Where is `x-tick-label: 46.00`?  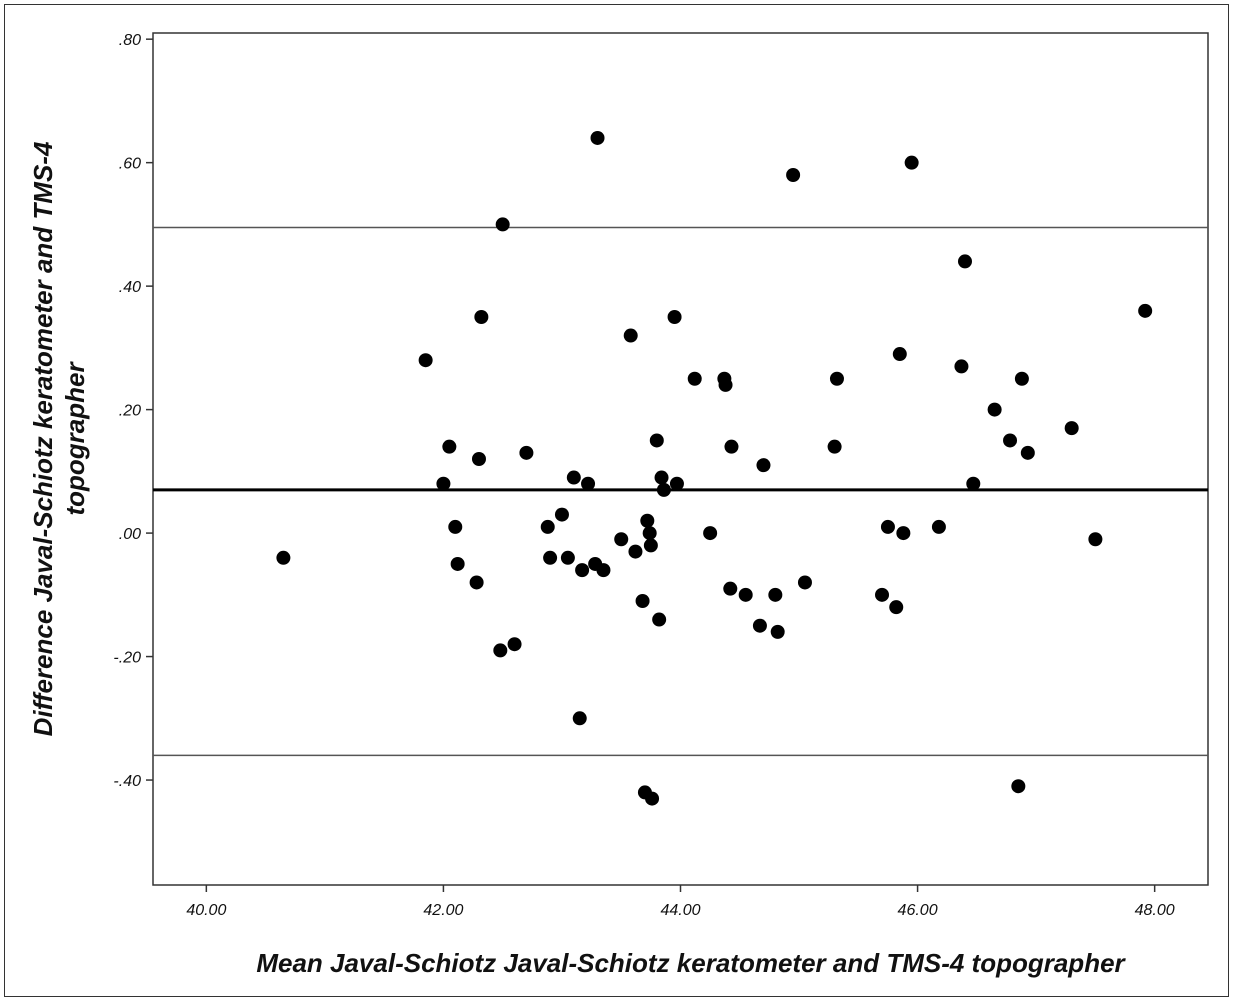
x-tick-label: 46.00 is located at coordinates (918, 910).